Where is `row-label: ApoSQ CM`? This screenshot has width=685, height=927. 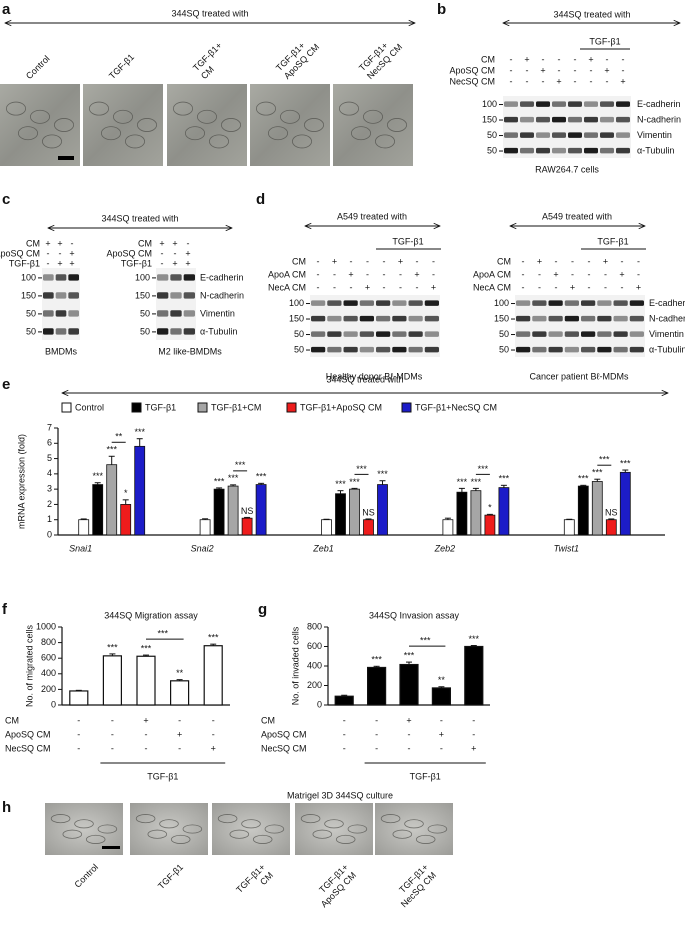 row-label: ApoSQ CM is located at coordinates (20, 253).